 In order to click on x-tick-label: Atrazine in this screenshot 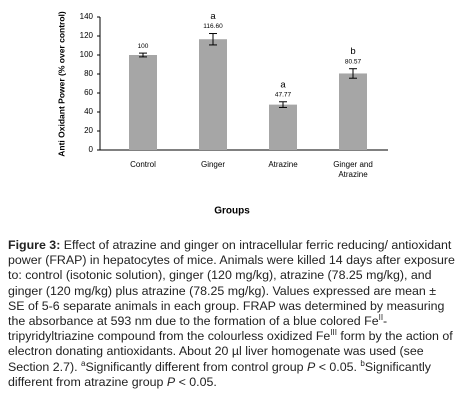, I will do `click(283, 164)`.